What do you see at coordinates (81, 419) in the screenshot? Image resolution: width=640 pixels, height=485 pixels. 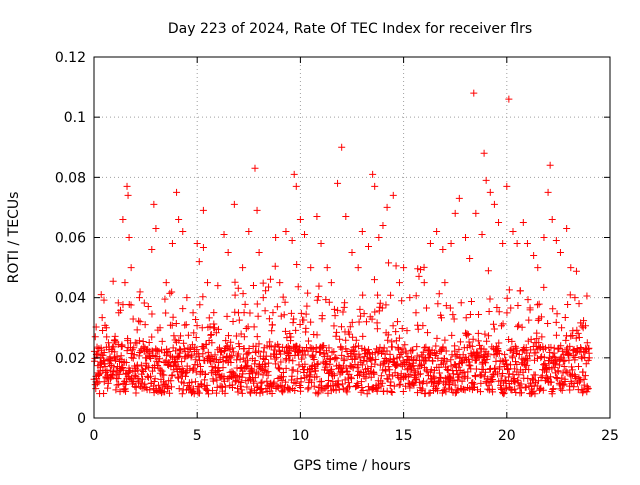 I see `y-tick-label: 0` at bounding box center [81, 419].